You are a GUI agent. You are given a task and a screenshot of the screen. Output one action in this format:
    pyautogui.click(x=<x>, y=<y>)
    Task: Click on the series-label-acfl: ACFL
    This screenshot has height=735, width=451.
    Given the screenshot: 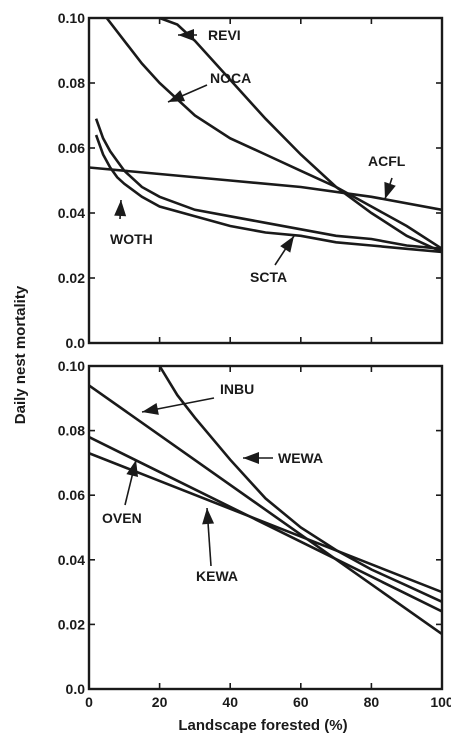 What is the action you would take?
    pyautogui.click(x=387, y=161)
    